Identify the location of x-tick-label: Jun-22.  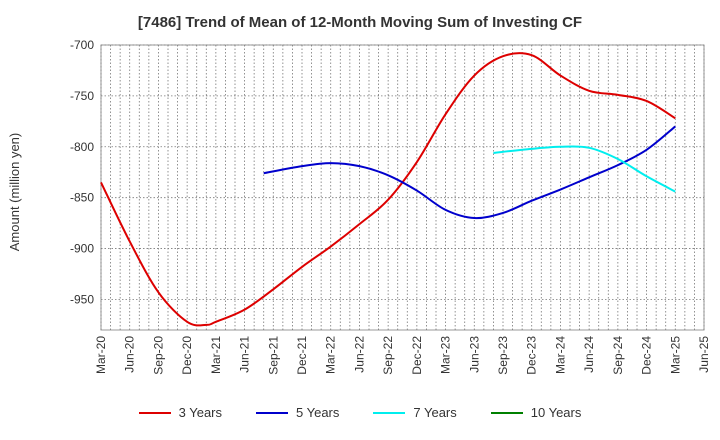
(359, 354).